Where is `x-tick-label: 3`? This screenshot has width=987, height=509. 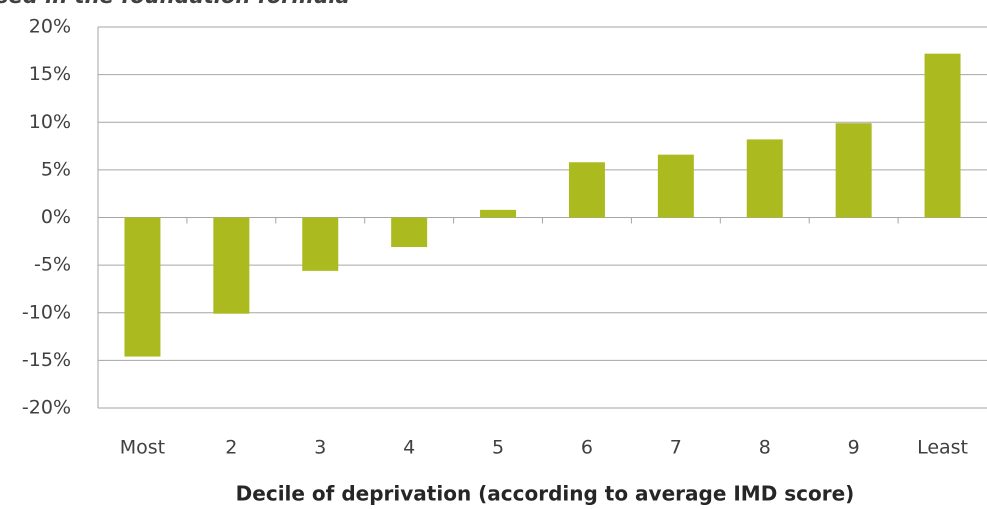 x-tick-label: 3 is located at coordinates (320, 448).